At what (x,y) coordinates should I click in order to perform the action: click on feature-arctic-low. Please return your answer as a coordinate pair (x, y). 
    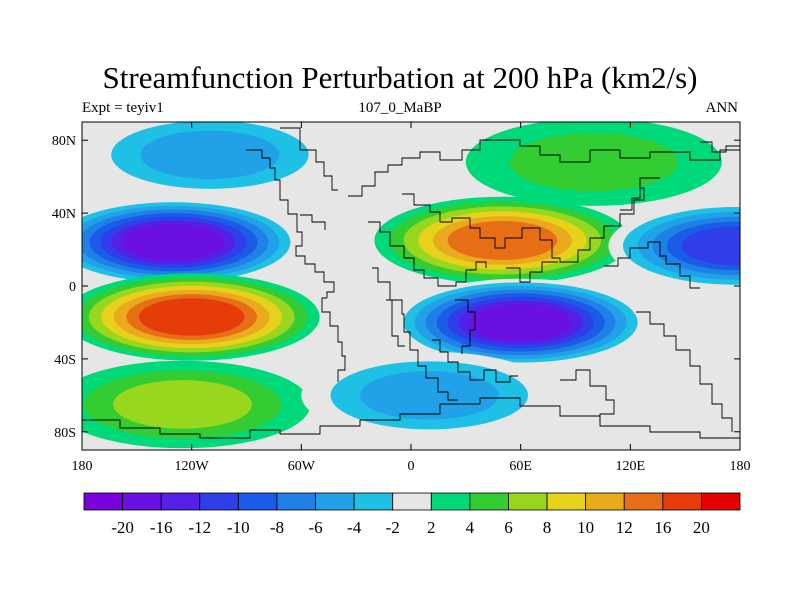
    Looking at the image, I should click on (210, 160).